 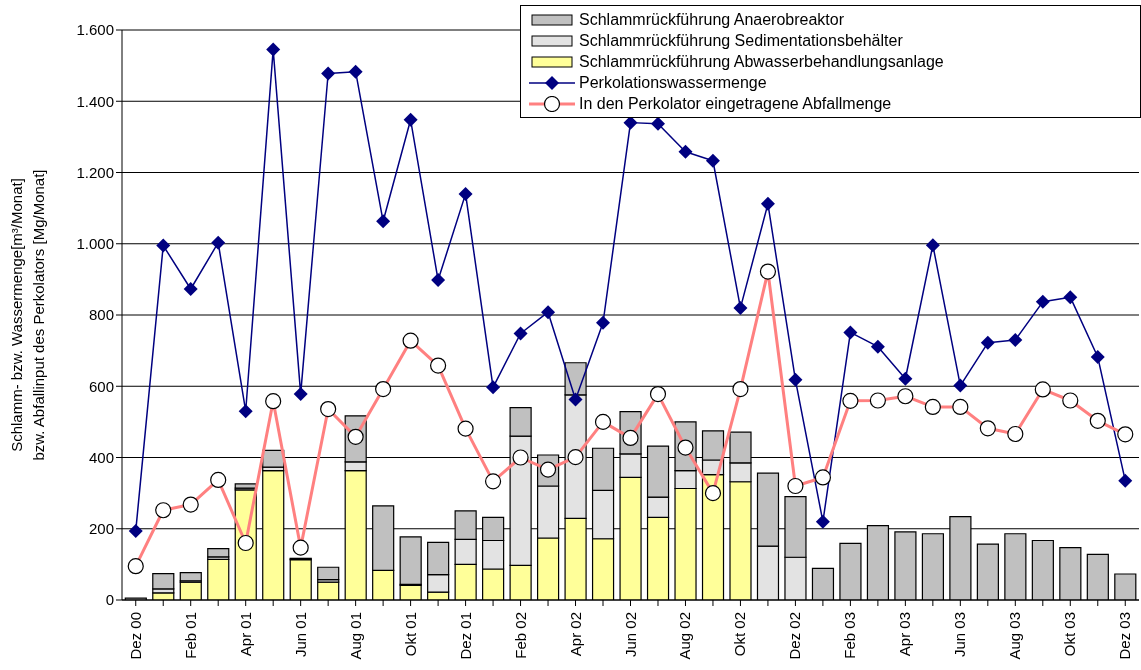 What do you see at coordinates (95, 244) in the screenshot?
I see `y-tick-label: 1.000` at bounding box center [95, 244].